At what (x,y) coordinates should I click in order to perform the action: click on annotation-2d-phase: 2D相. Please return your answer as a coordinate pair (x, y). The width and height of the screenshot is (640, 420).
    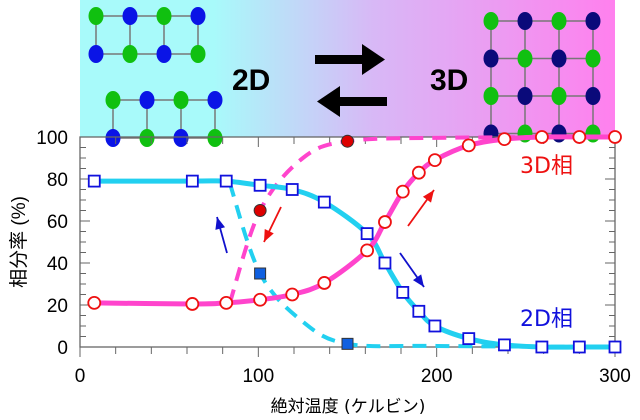
    Looking at the image, I should click on (546, 319).